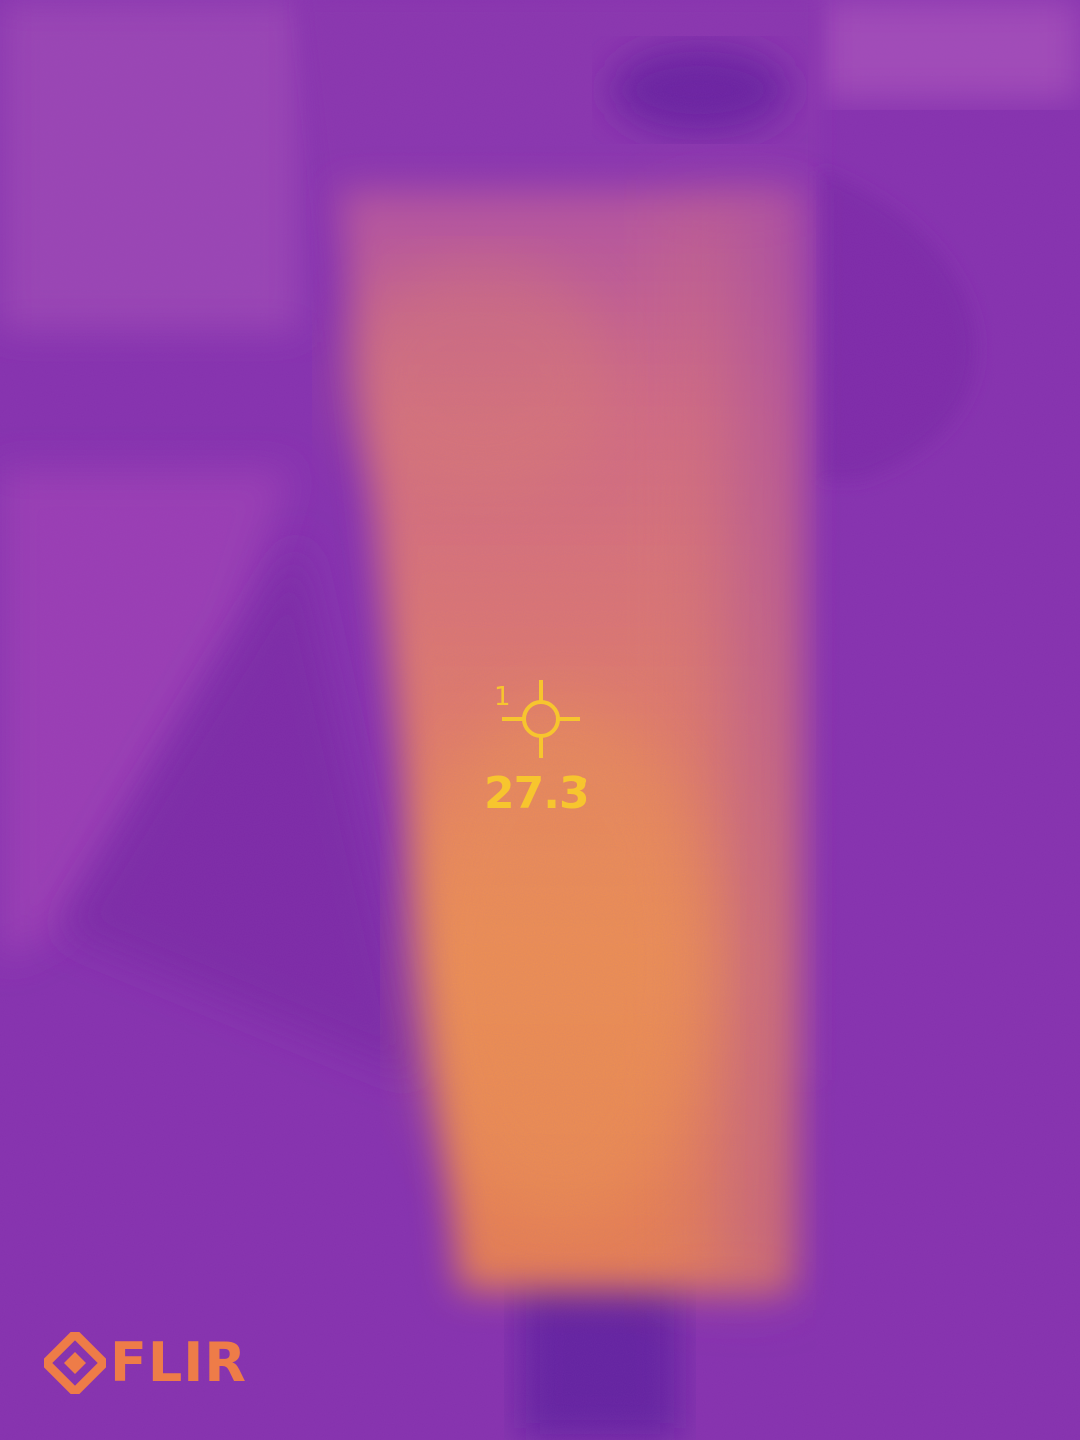 The width and height of the screenshot is (1080, 1440). What do you see at coordinates (75, 1363) in the screenshot?
I see `flir-diamond-icon` at bounding box center [75, 1363].